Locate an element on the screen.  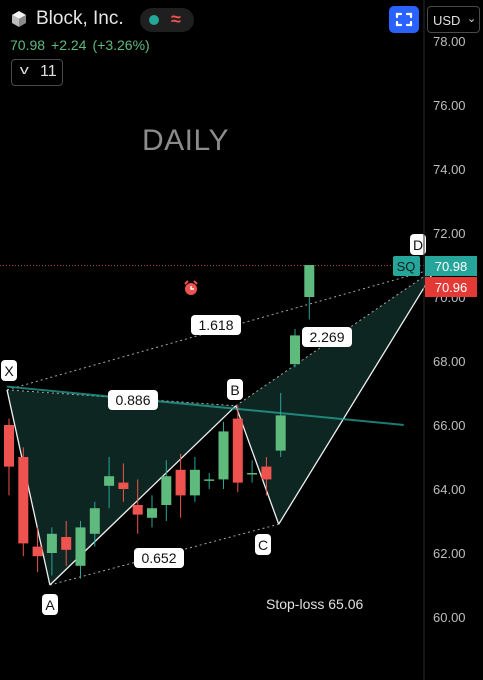
last-price-badge-box is located at coordinates (451, 266).